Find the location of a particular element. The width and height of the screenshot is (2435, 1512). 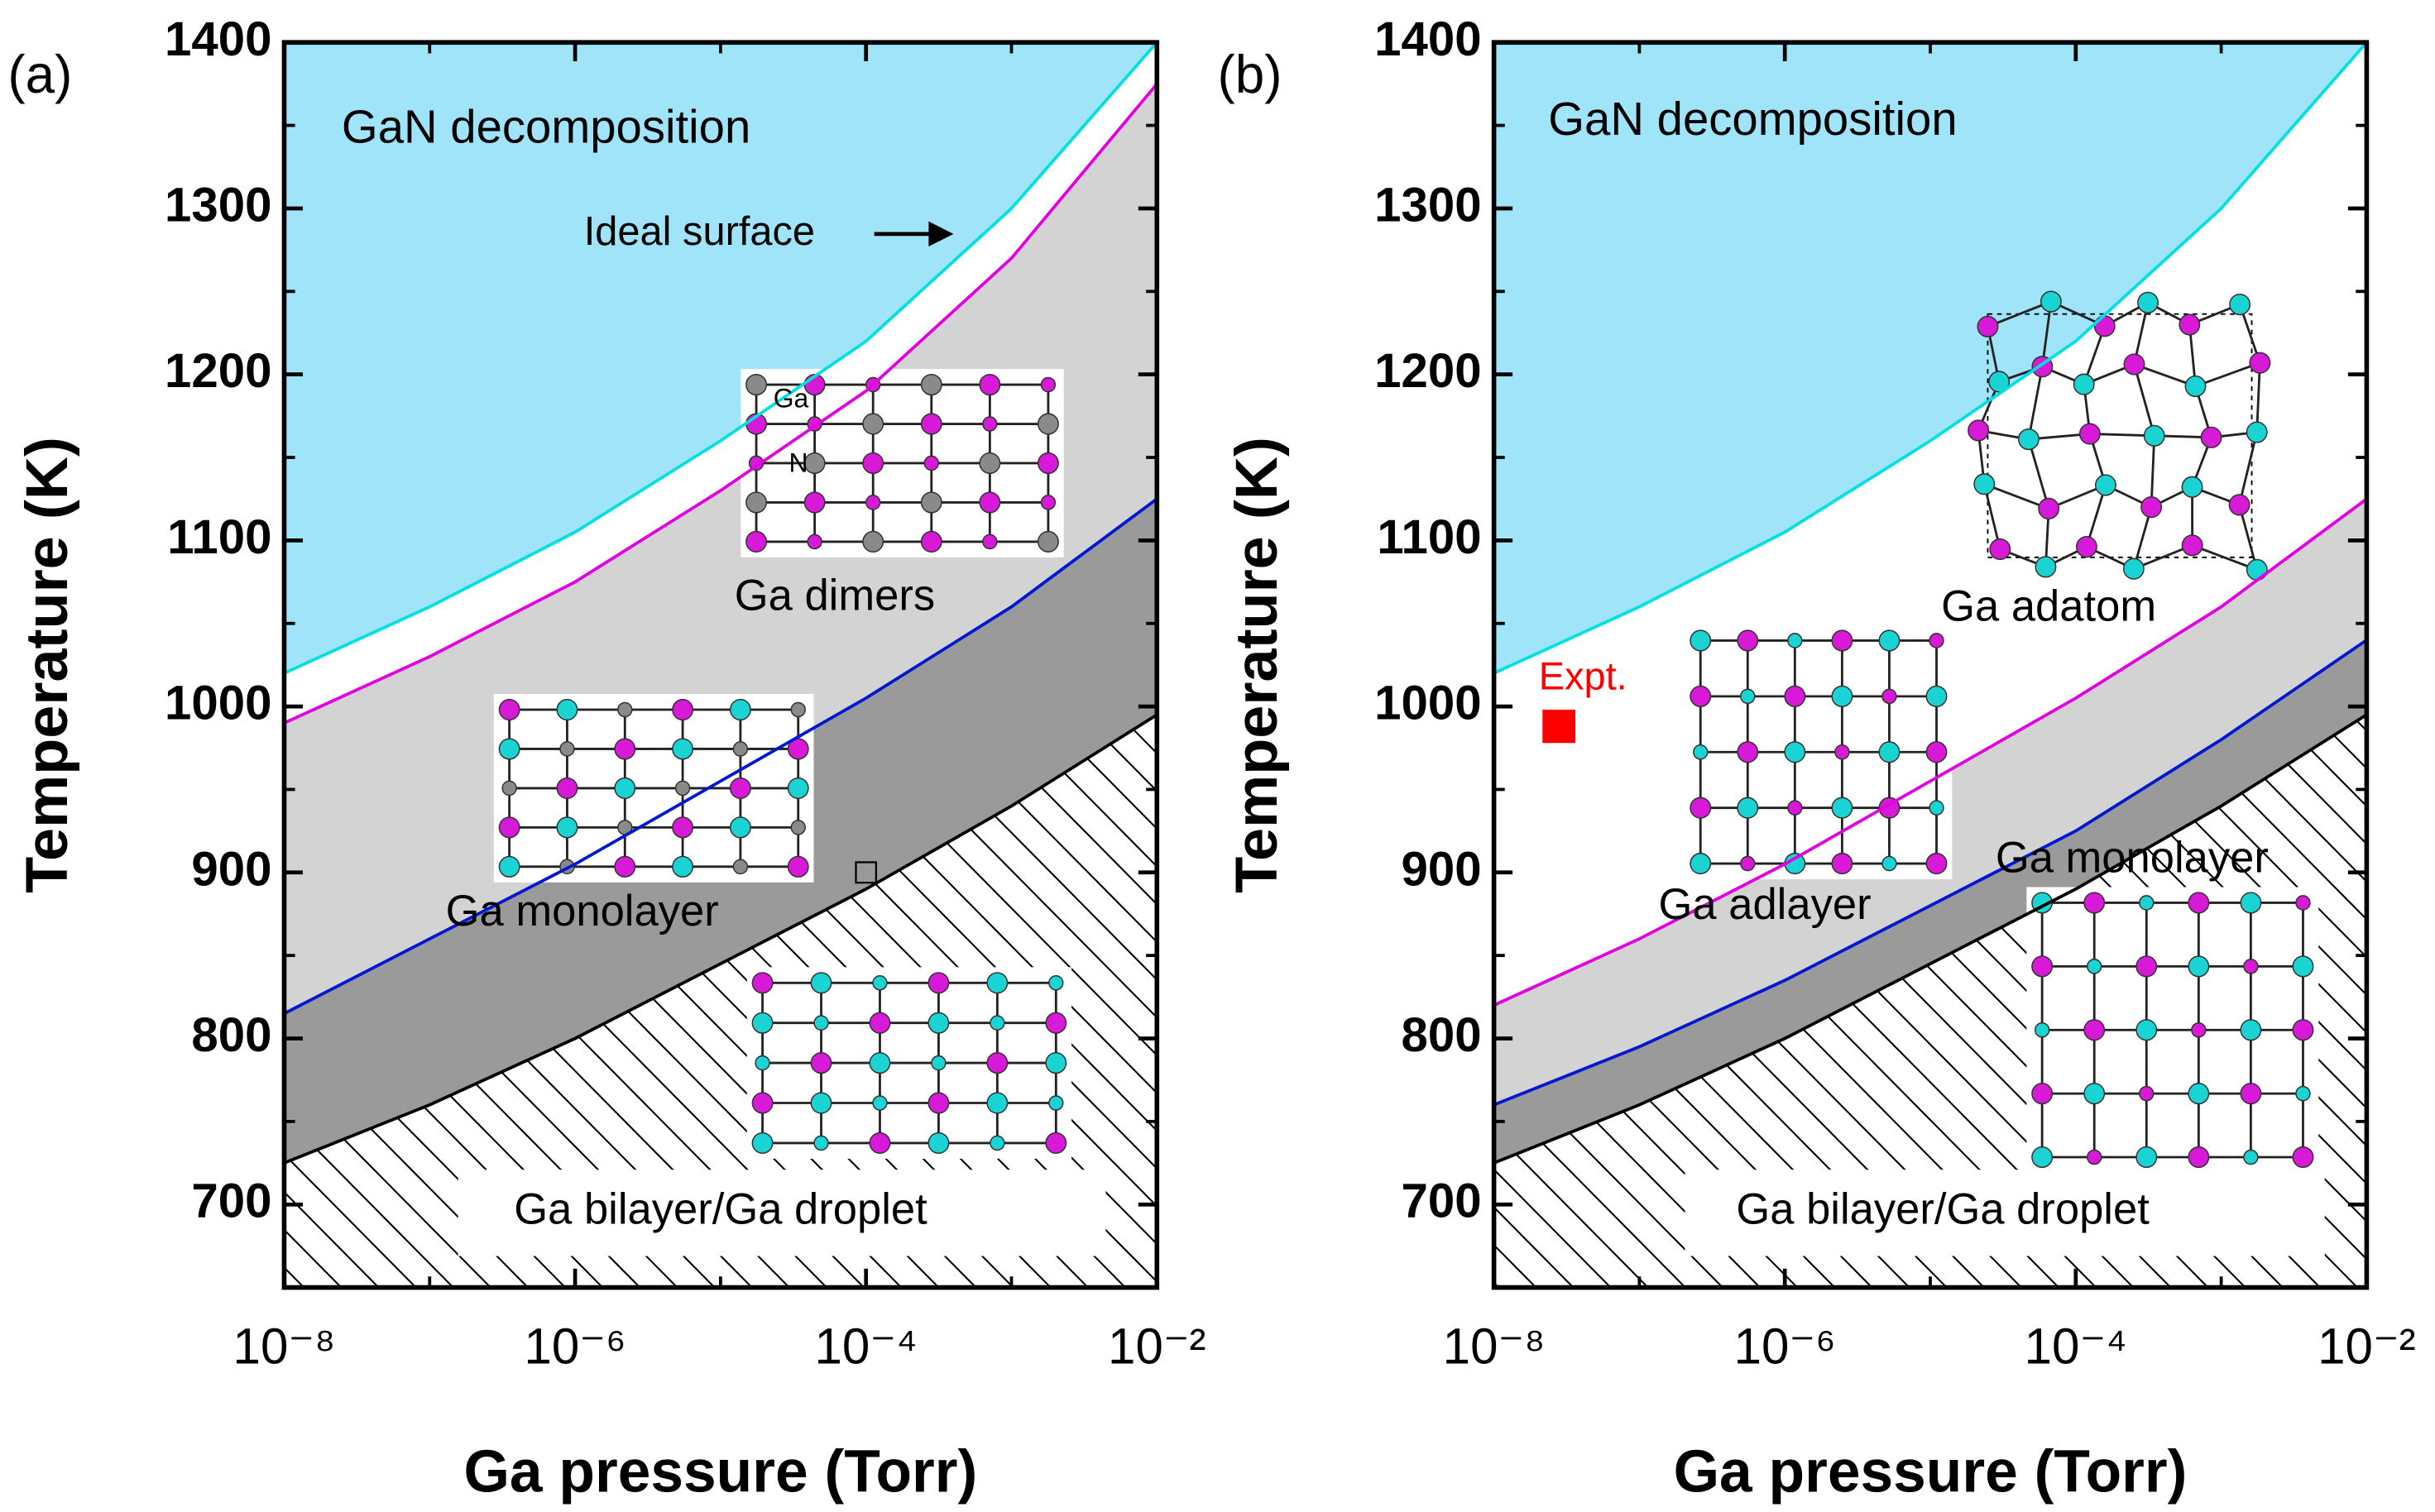

annotation: Ga monolayer is located at coordinates (2132, 857).